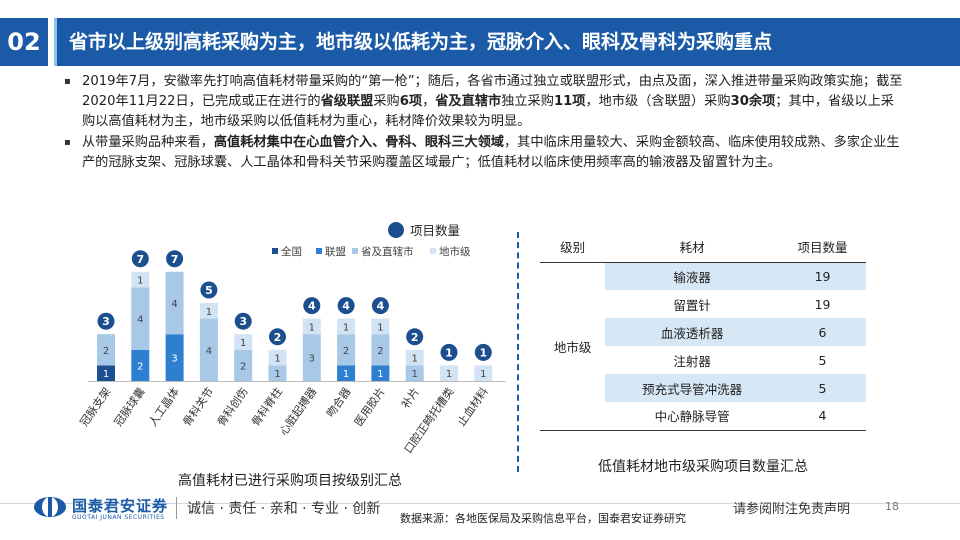  Describe the element at coordinates (369, 407) in the screenshot. I see `category-label: 医用胶片` at that location.